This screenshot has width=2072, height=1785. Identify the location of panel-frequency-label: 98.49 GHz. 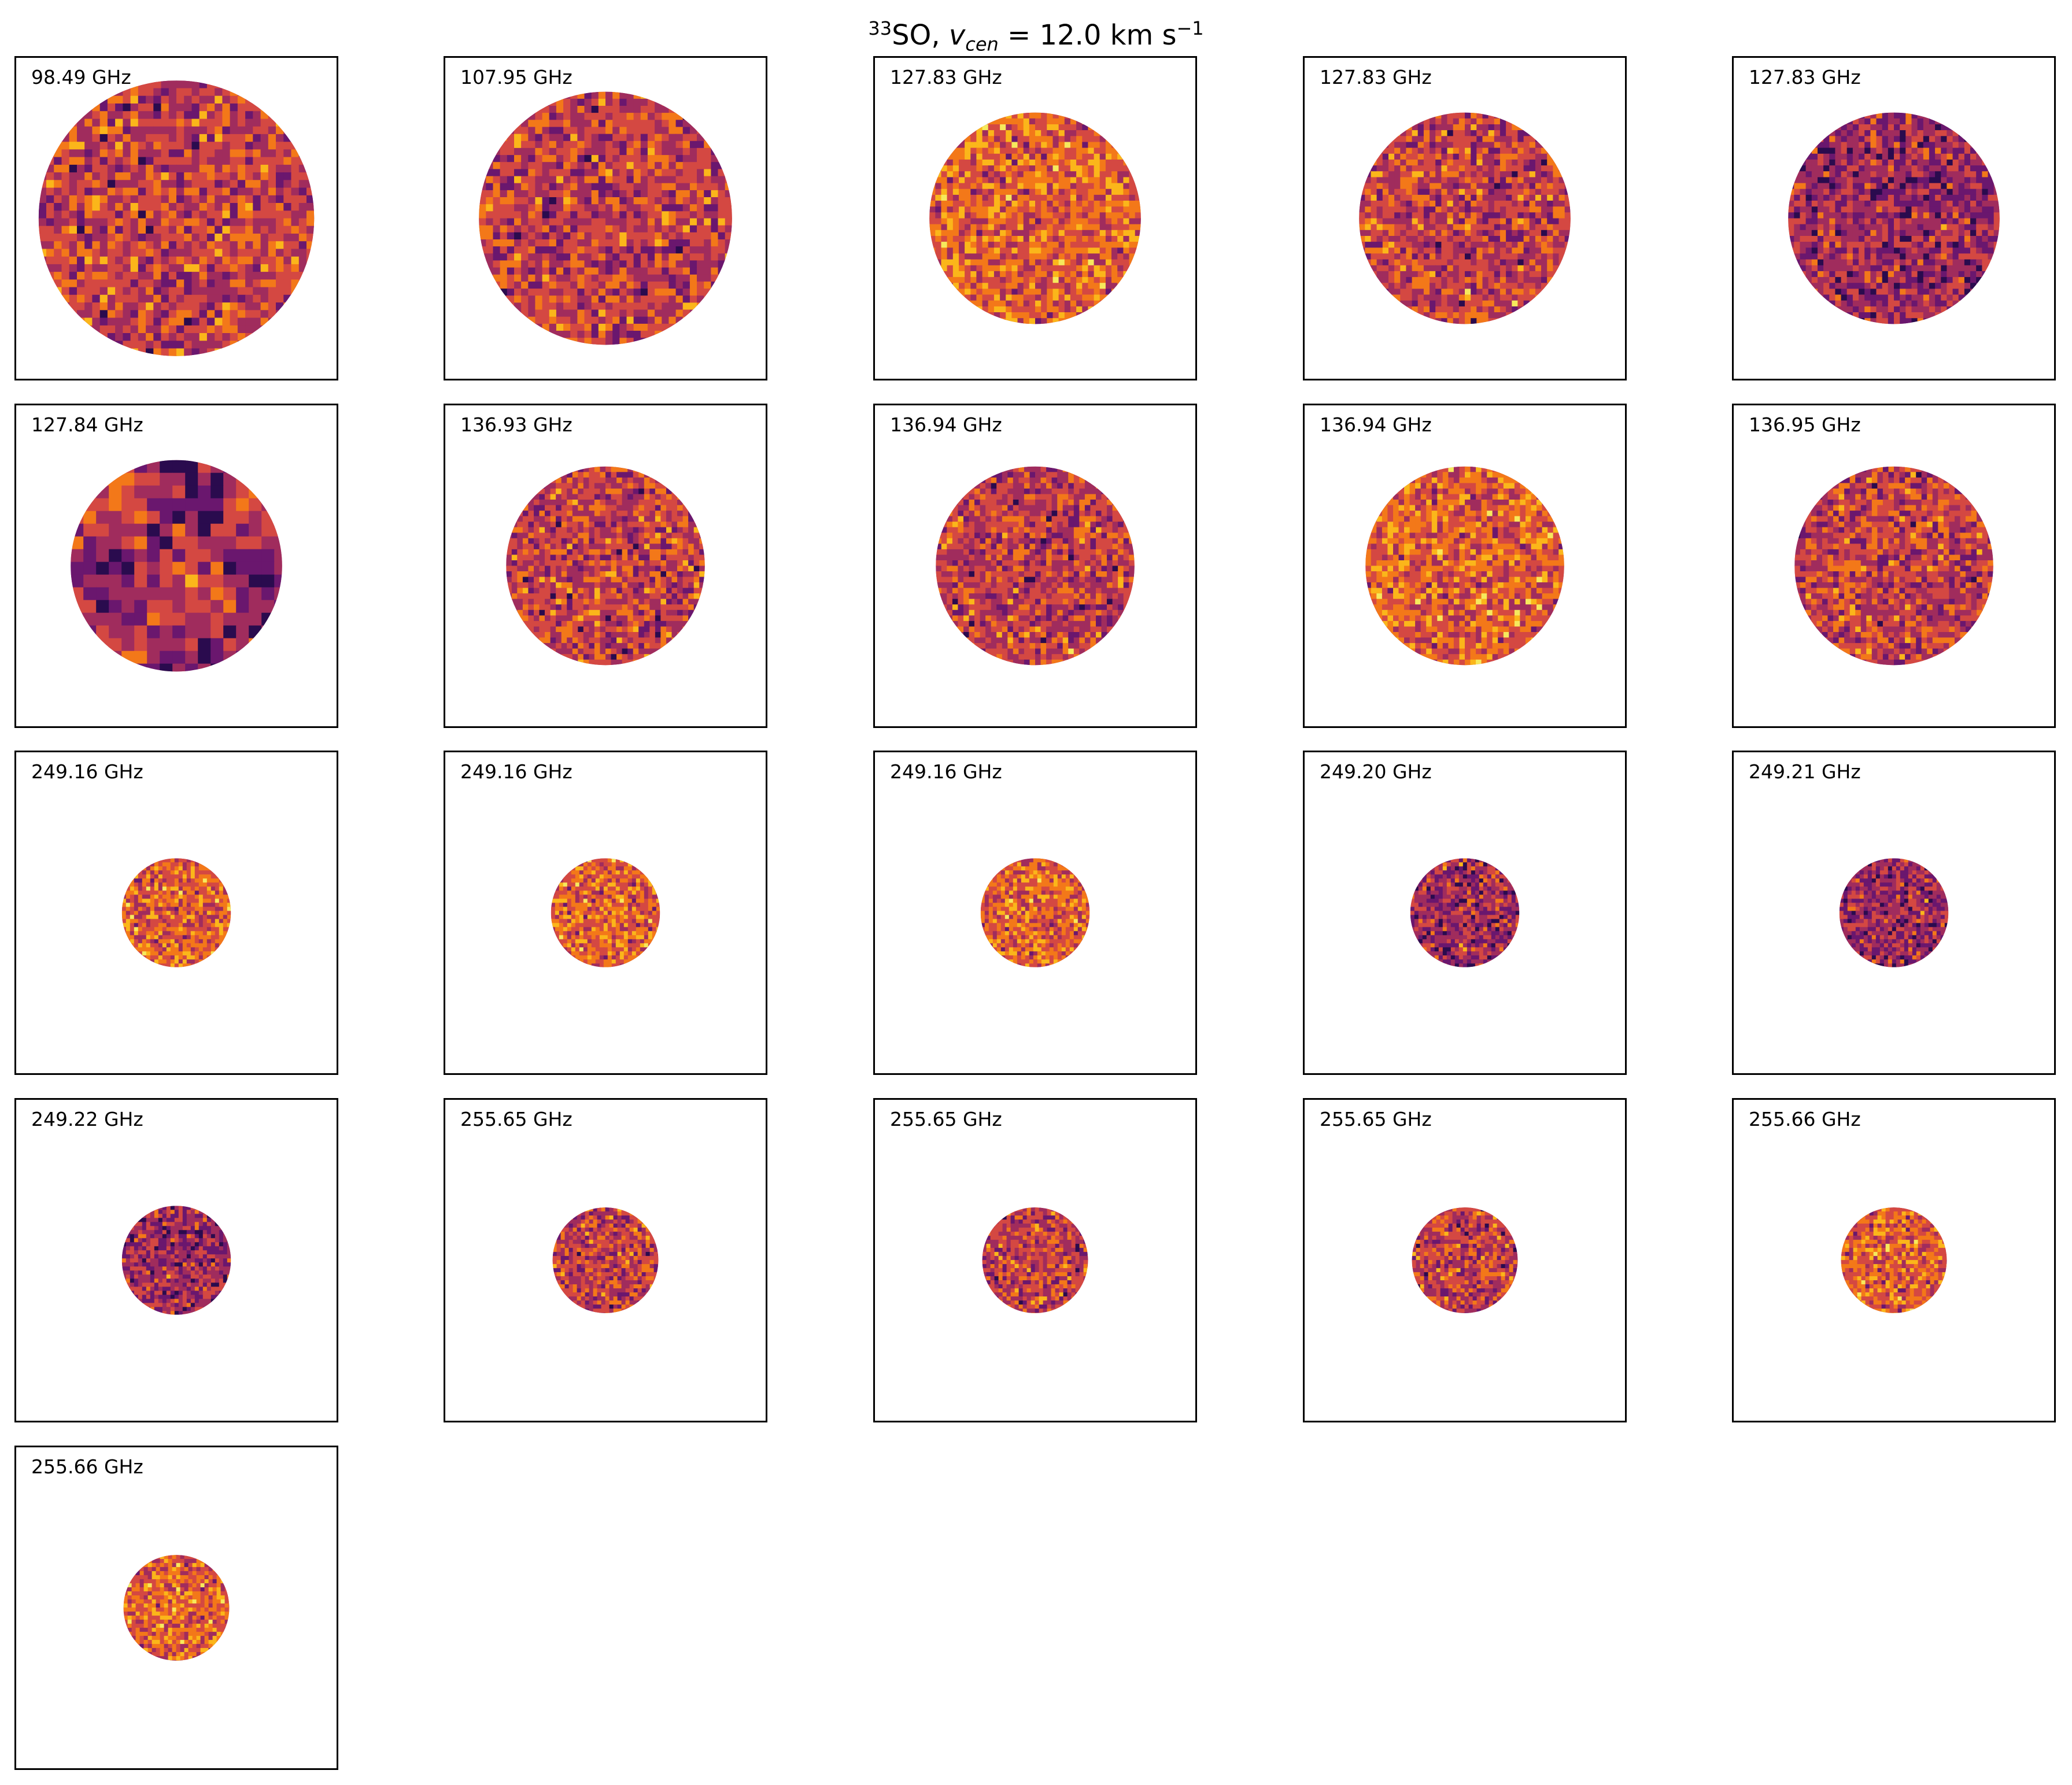
(81, 77).